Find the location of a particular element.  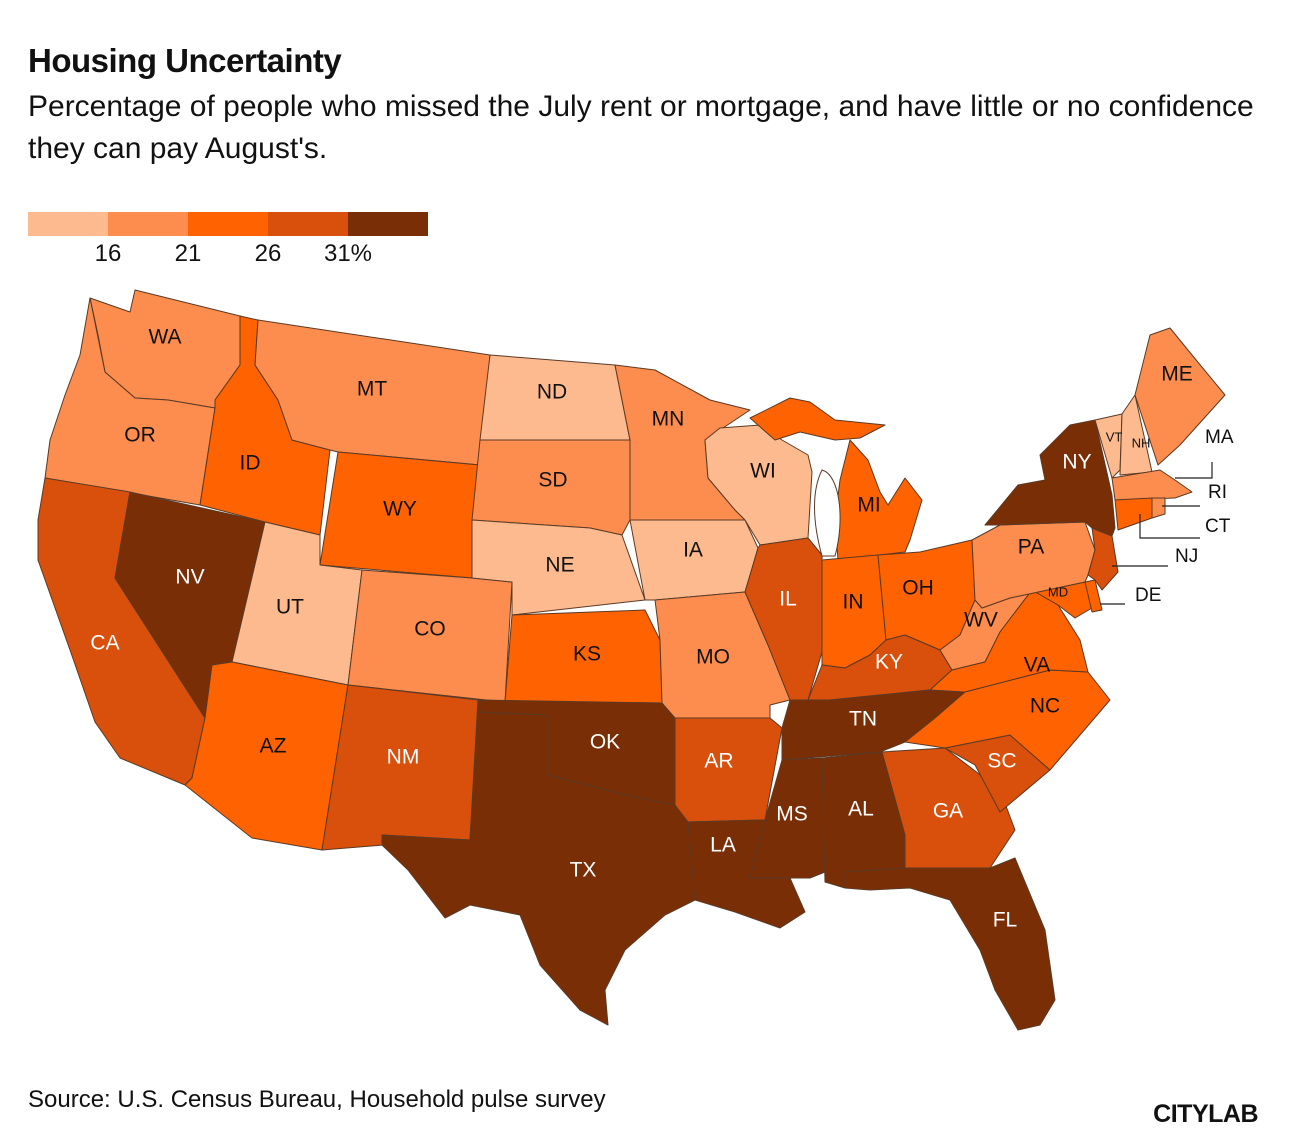

state-label: OK is located at coordinates (605, 742).